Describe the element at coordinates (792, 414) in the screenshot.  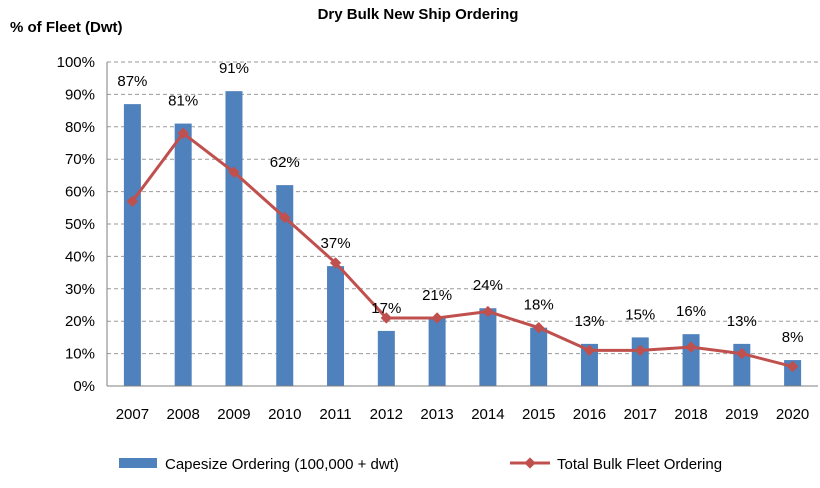
I see `x-tick-label: 2020` at that location.